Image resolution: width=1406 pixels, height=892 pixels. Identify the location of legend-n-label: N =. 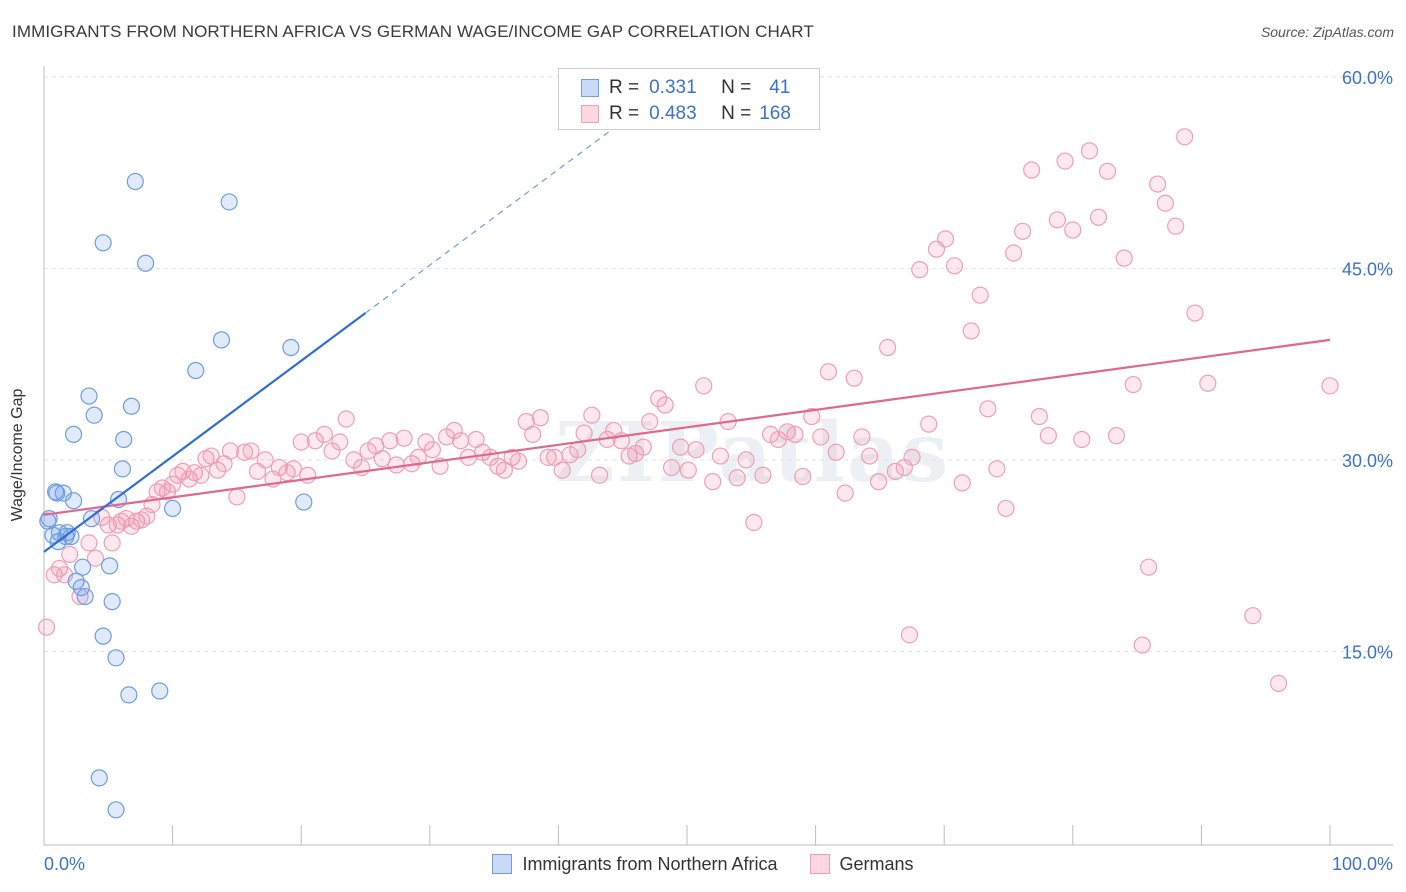
(736, 87).